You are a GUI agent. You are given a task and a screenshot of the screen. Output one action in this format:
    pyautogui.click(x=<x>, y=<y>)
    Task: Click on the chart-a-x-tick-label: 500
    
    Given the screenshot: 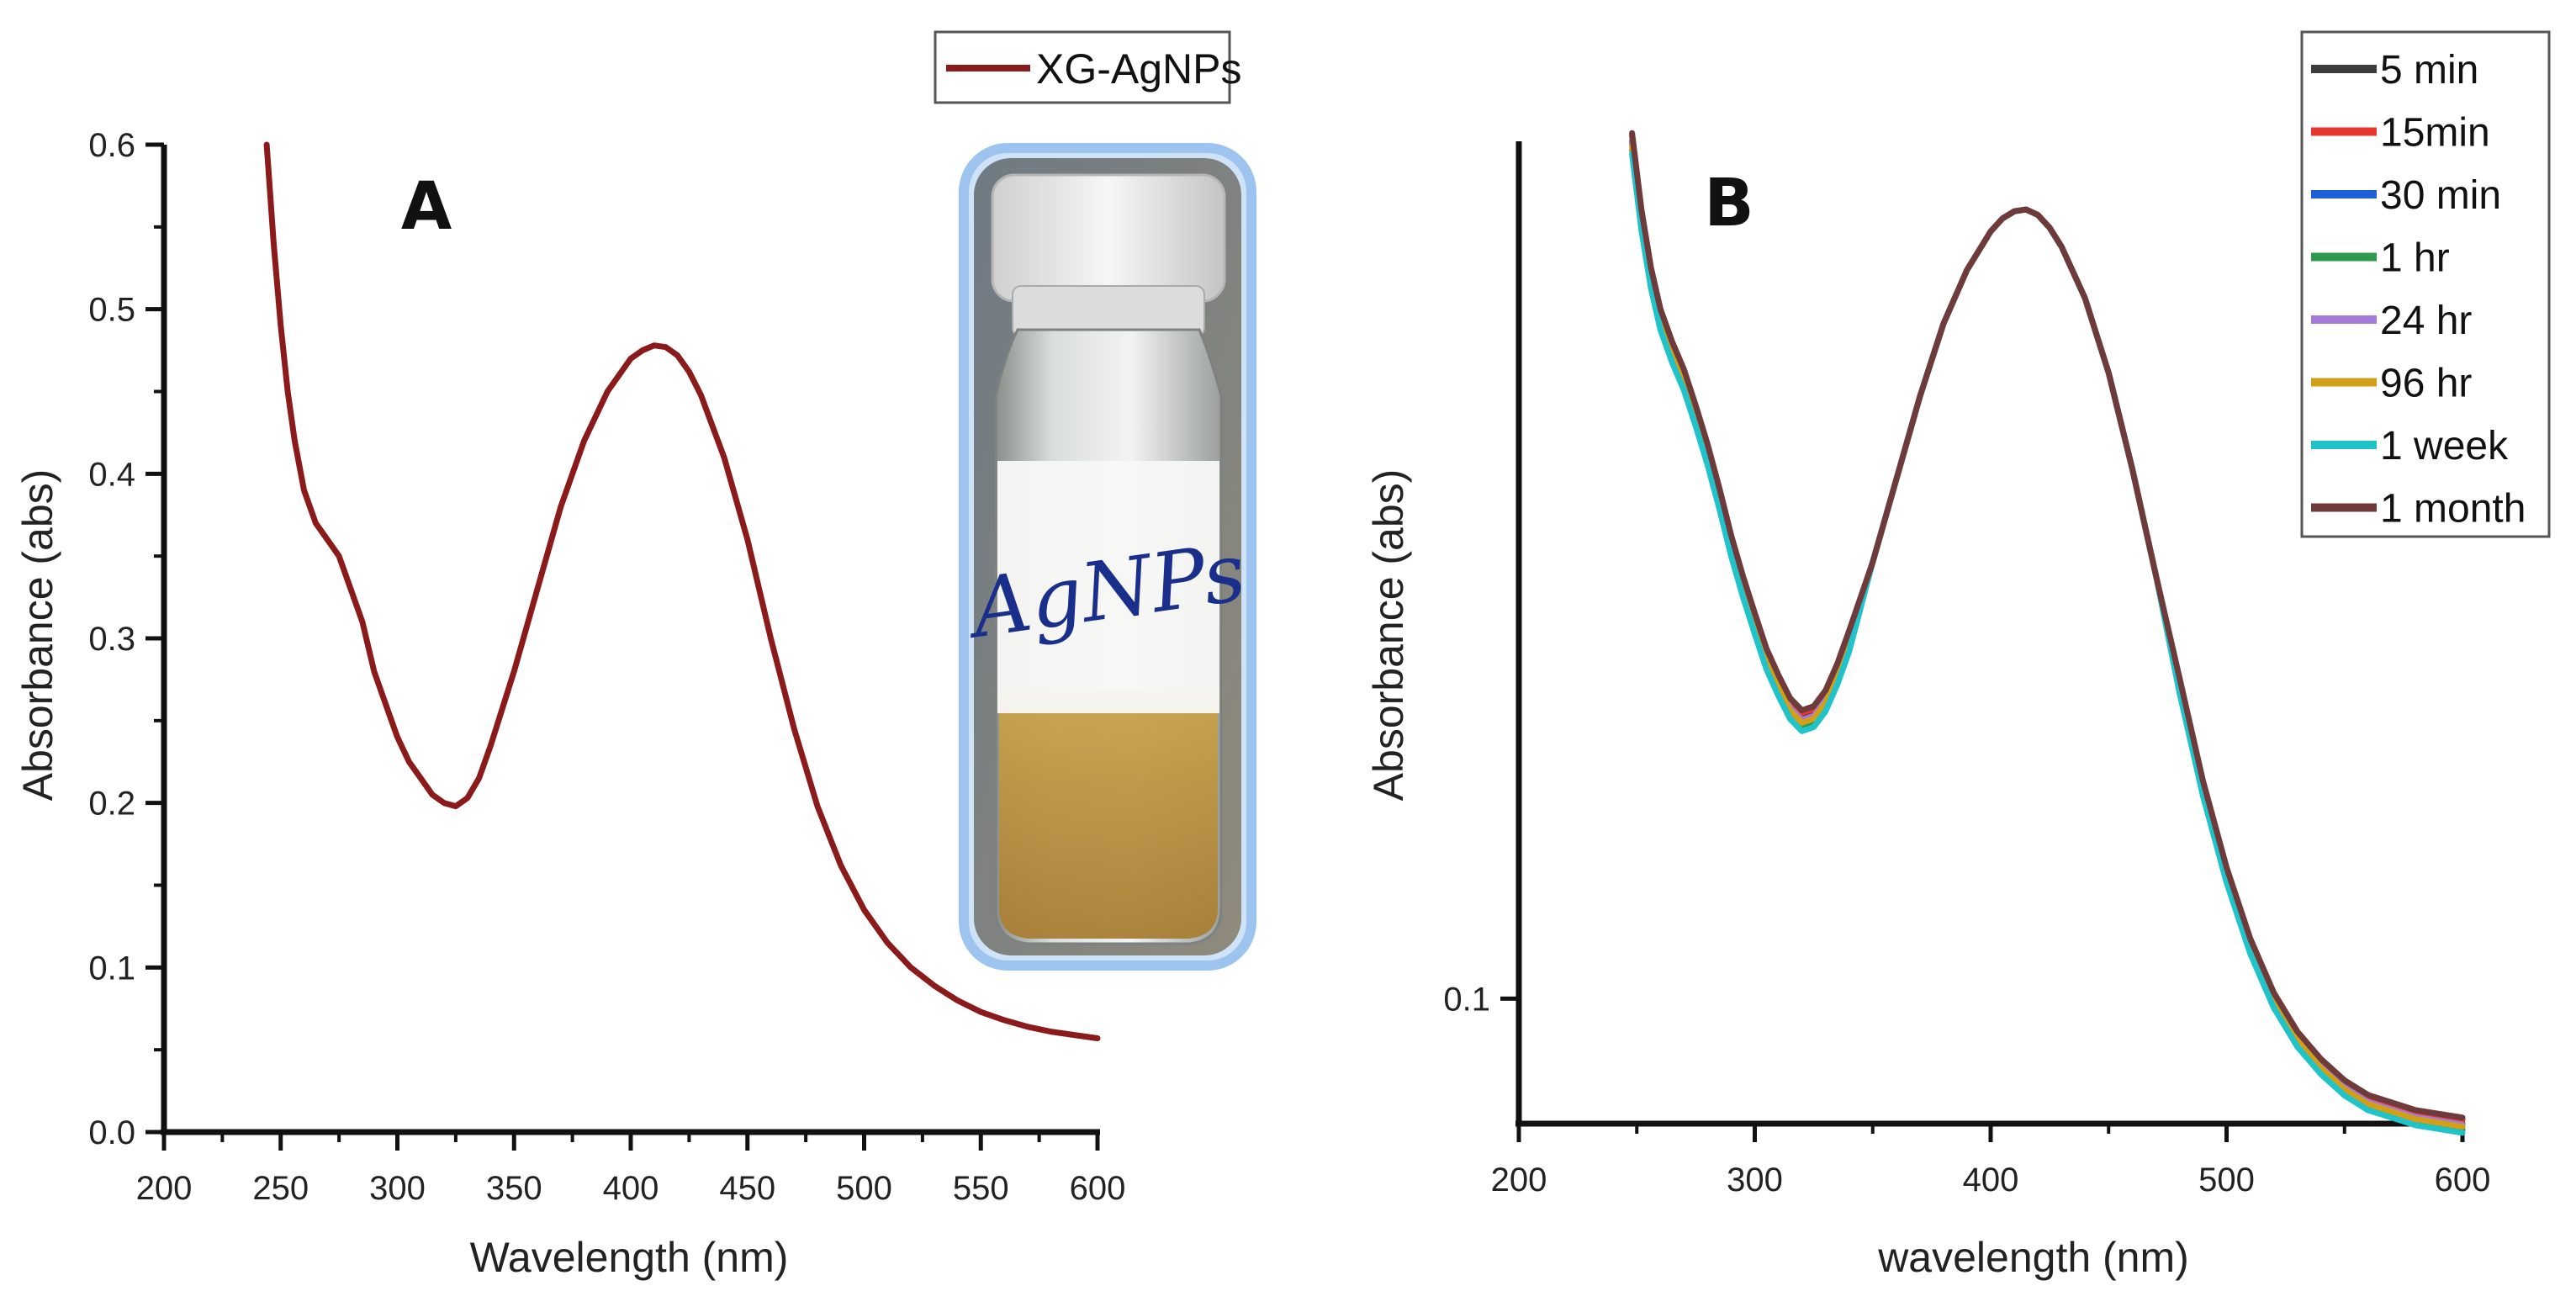 What is the action you would take?
    pyautogui.click(x=864, y=1189)
    